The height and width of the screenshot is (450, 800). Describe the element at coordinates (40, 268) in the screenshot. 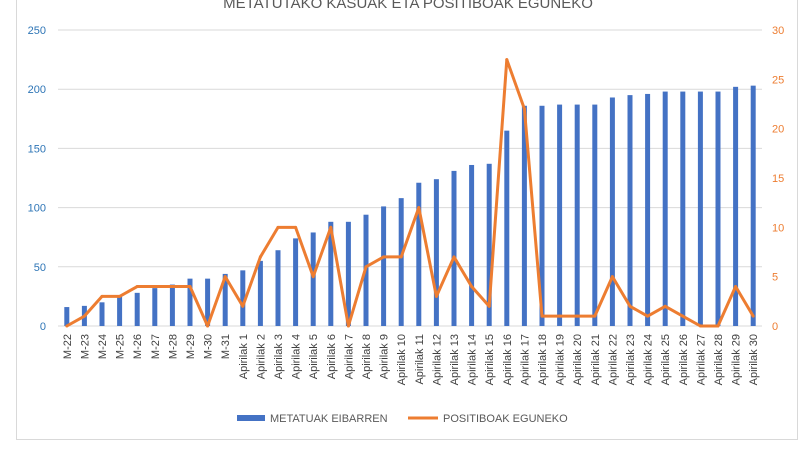

I see `left-axis-tick-label: 50` at that location.